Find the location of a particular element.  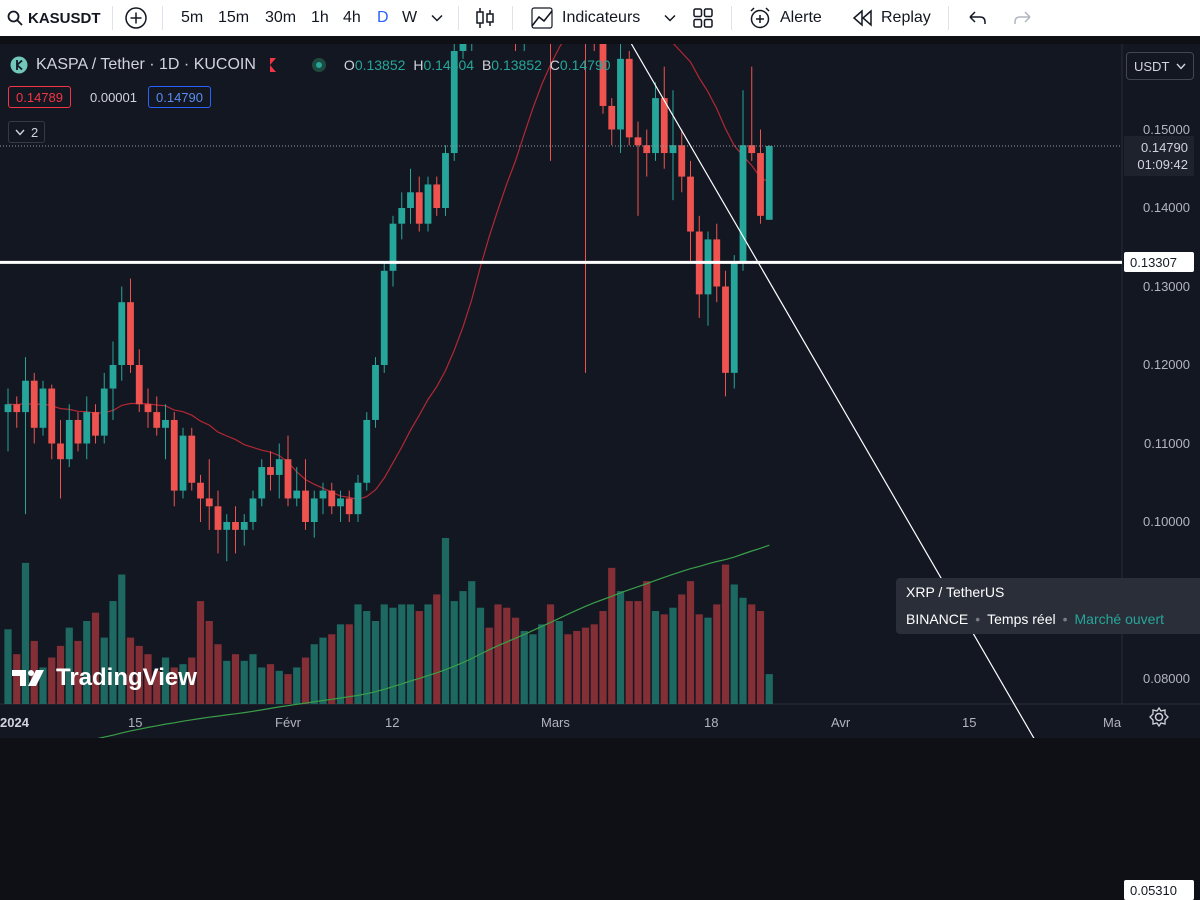

tradingview-watermark: TradingView is located at coordinates (103, 678).